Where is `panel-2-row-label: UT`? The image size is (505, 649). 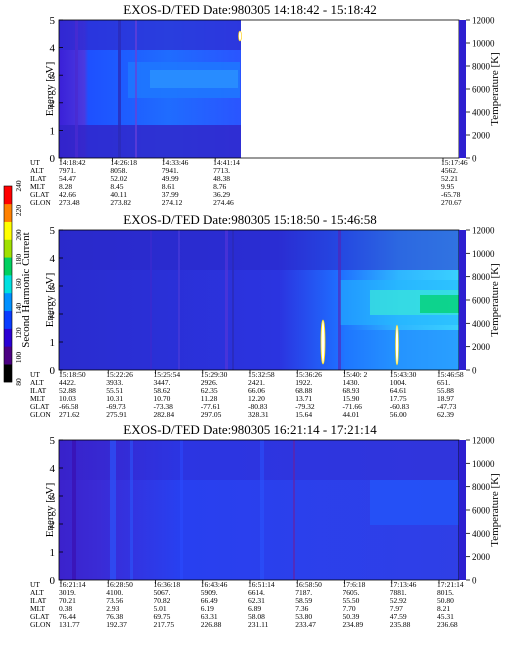 panel-2-row-label: UT is located at coordinates (35, 374).